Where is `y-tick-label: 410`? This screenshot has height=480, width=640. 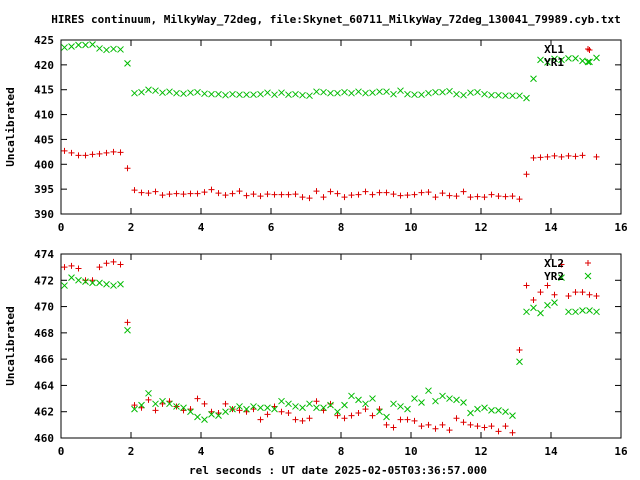 y-tick-label: 410 is located at coordinates (44, 115).